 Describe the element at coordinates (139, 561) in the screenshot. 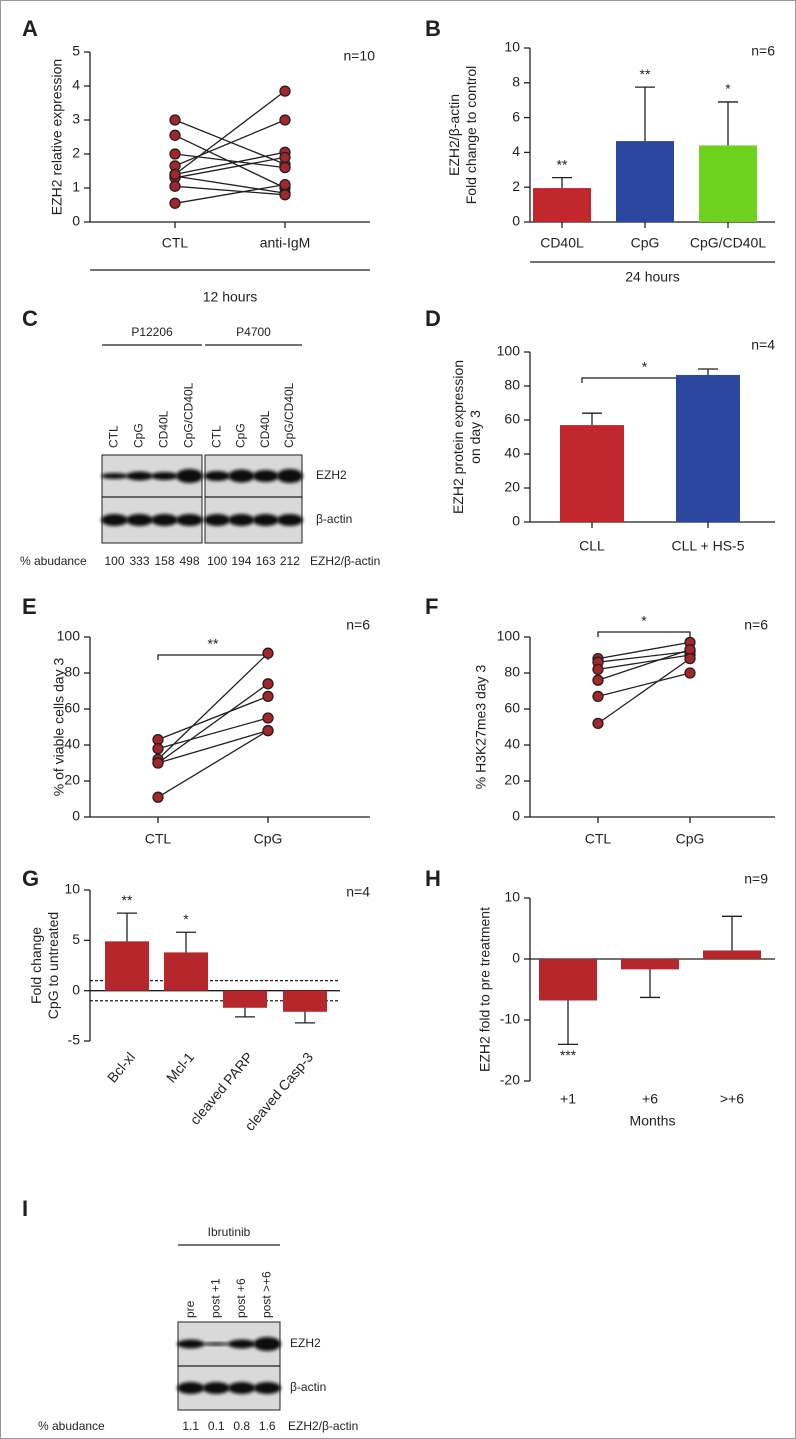

I see `abundance-value: 333` at that location.